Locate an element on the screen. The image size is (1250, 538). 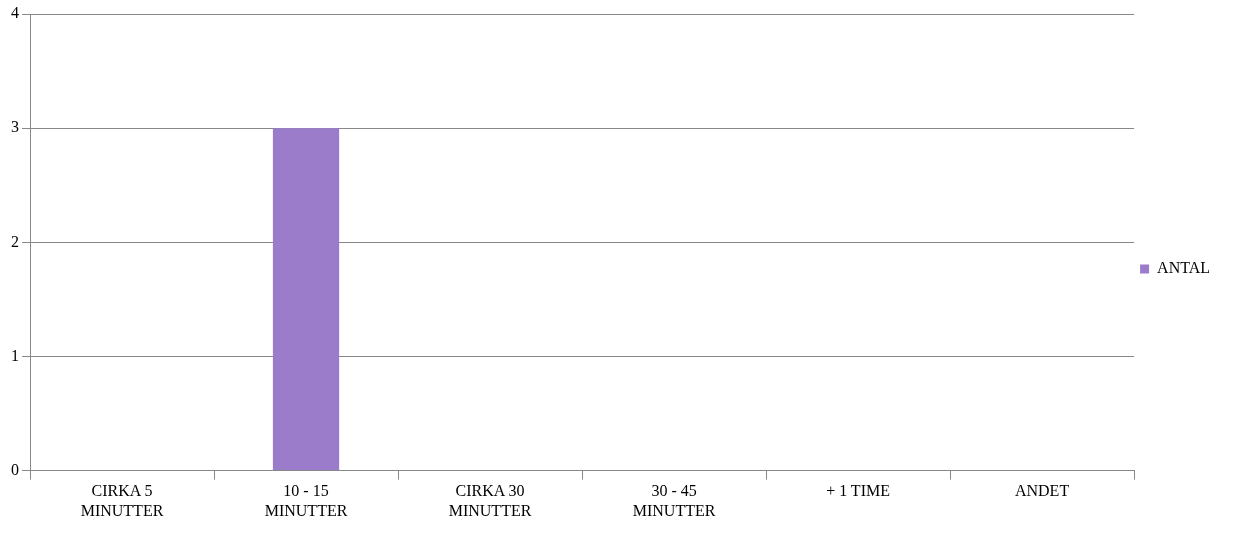
x-tick-label: 30 - 45 MINUTTER is located at coordinates (674, 500).